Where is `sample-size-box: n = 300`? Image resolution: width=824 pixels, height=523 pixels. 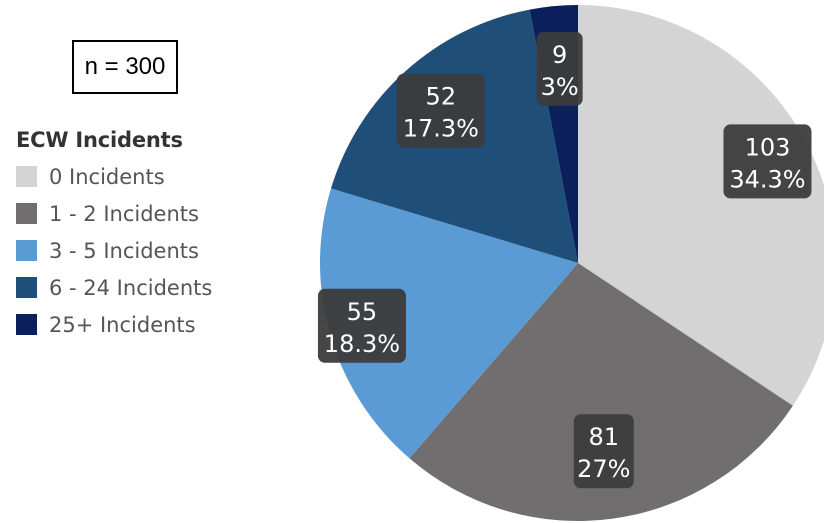 sample-size-box: n = 300 is located at coordinates (125, 67).